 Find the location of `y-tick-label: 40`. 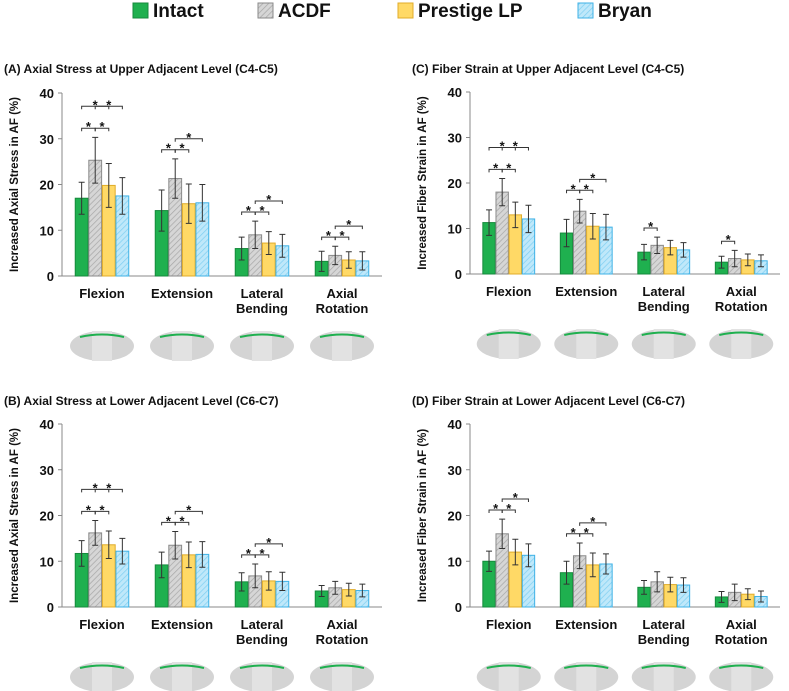

y-tick-label: 40 is located at coordinates (47, 424).